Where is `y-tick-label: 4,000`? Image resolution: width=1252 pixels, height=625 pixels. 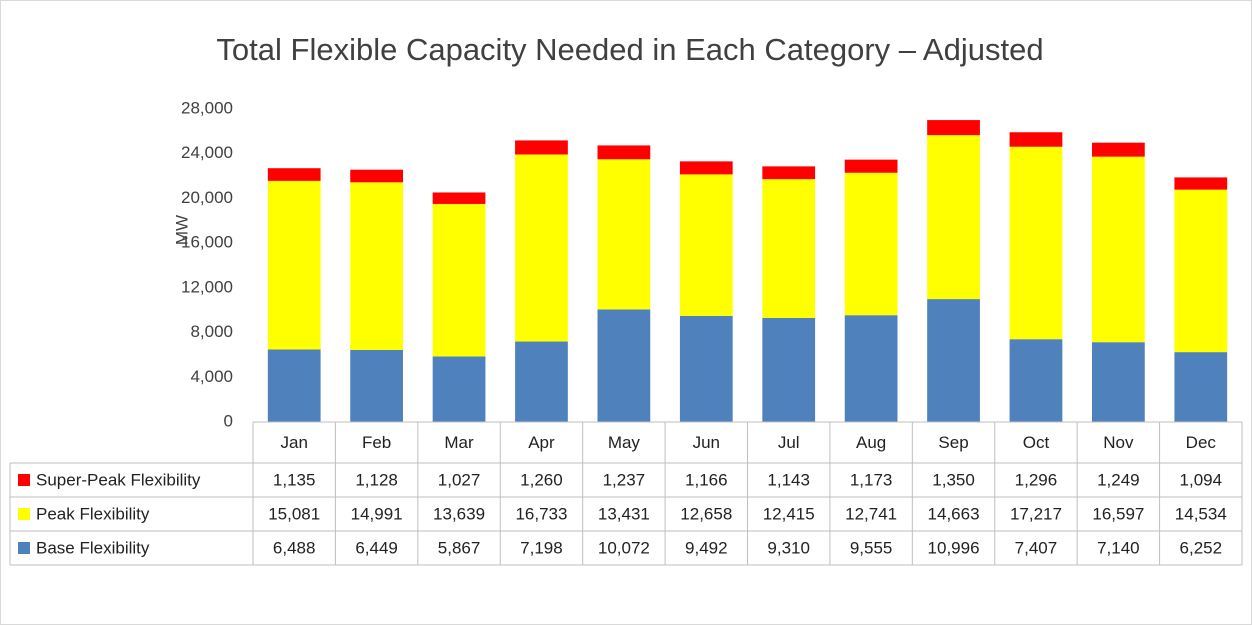
y-tick-label: 4,000 is located at coordinates (211, 376).